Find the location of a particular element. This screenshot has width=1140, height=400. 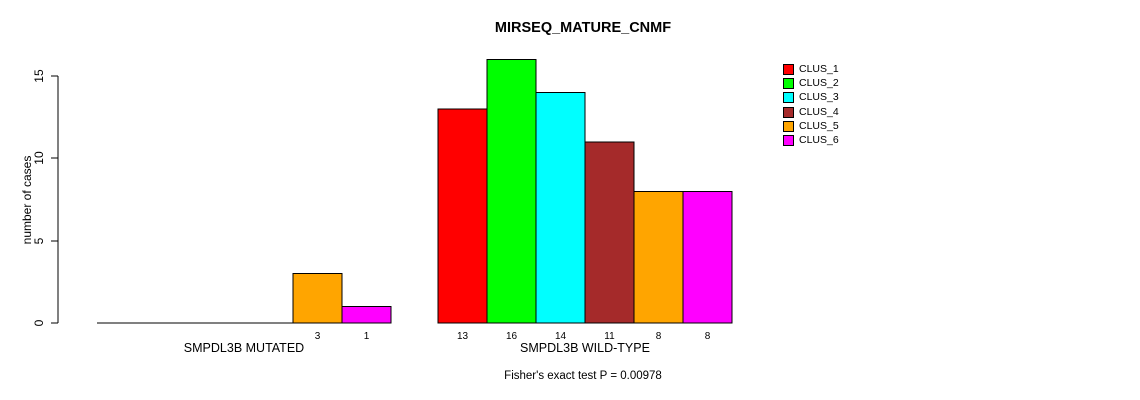

group-label: SMPDL3B WILD-TYPE is located at coordinates (585, 348).